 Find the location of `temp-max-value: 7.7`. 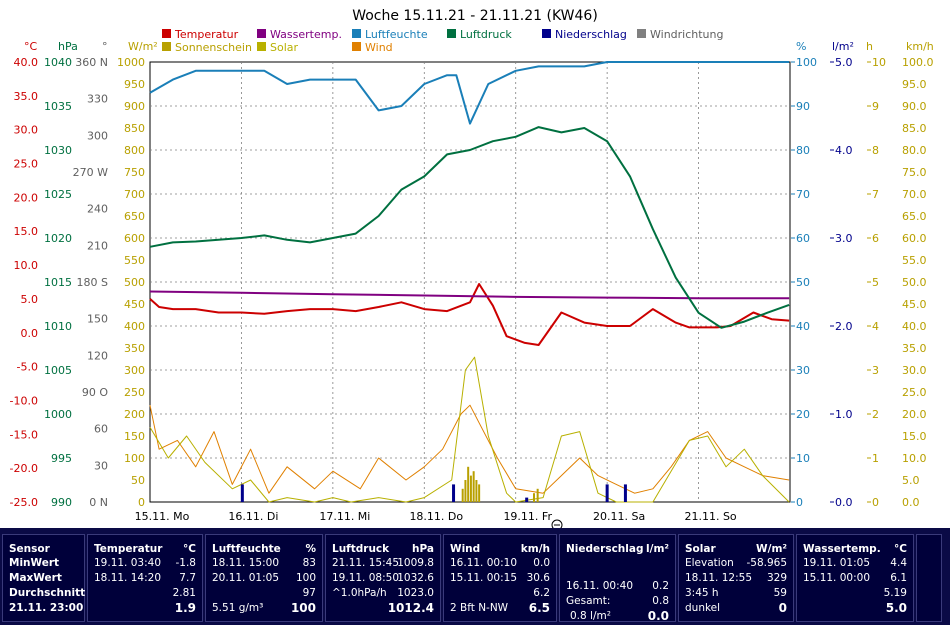

temp-max-value: 7.7 is located at coordinates (187, 578).